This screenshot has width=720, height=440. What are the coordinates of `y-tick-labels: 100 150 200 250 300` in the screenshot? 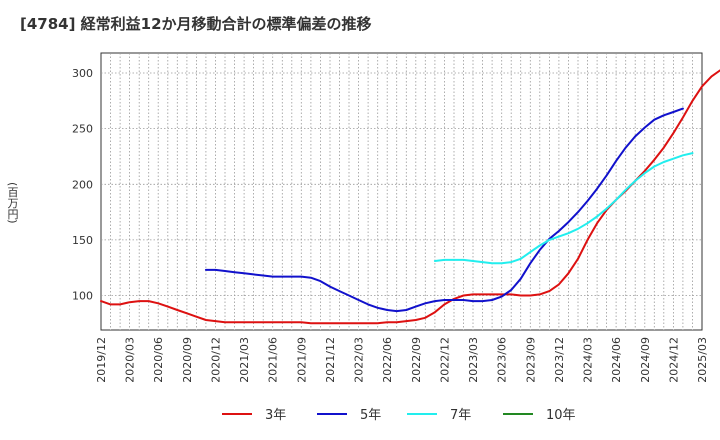 It's located at (82, 185).